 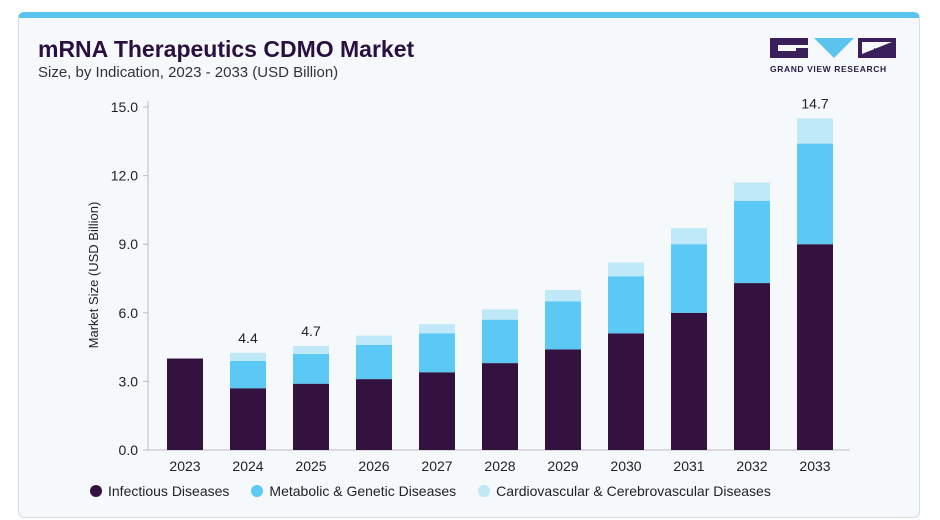 I want to click on x-tick-label: 2033, so click(x=814, y=466).